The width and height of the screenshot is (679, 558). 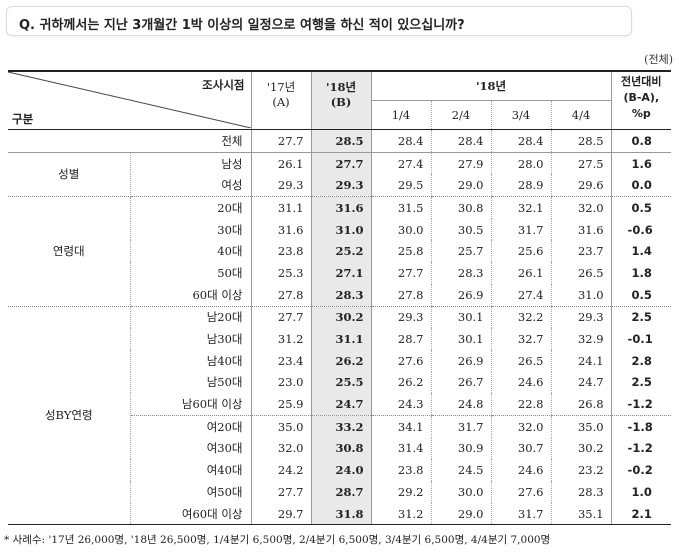 What do you see at coordinates (520, 207) in the screenshot?
I see `value-q3: 32.1` at bounding box center [520, 207].